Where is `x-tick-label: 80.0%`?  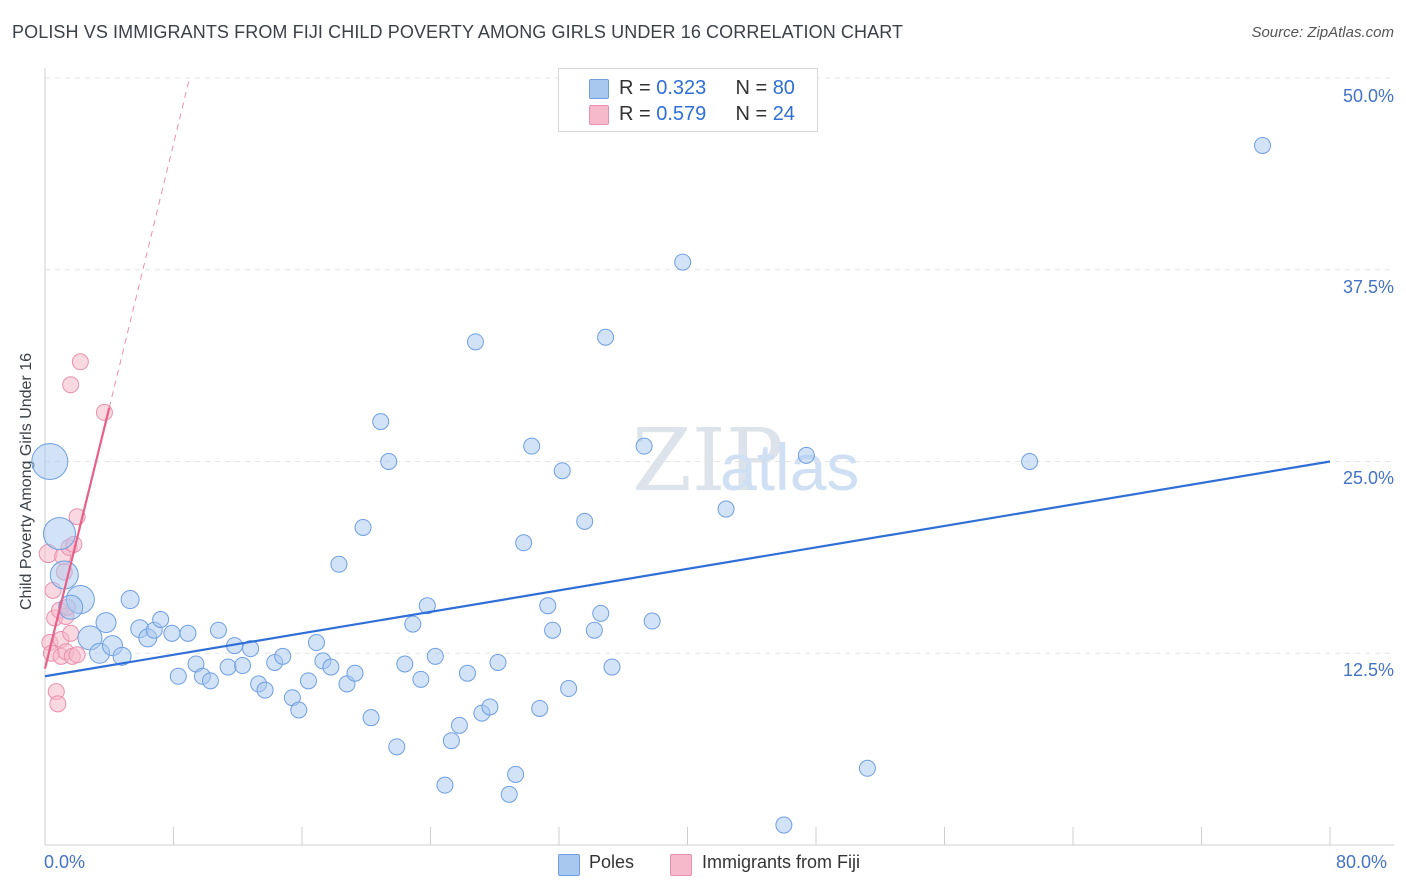
x-tick-label: 80.0% is located at coordinates (1362, 862).